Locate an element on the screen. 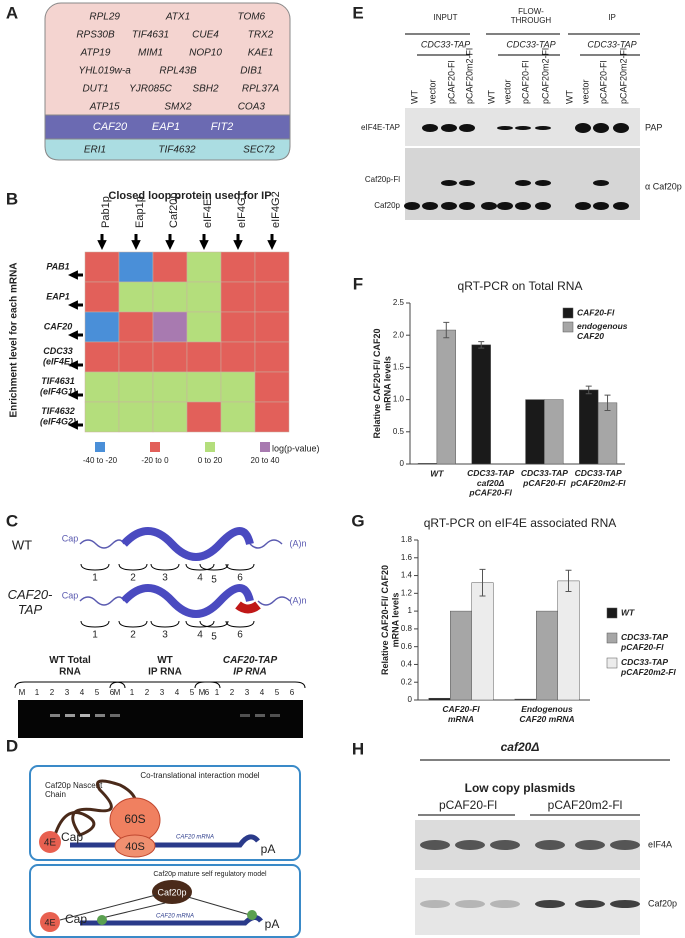 The height and width of the screenshot is (938, 685). strain-label: CAF20-TAP is located at coordinates (30, 602).